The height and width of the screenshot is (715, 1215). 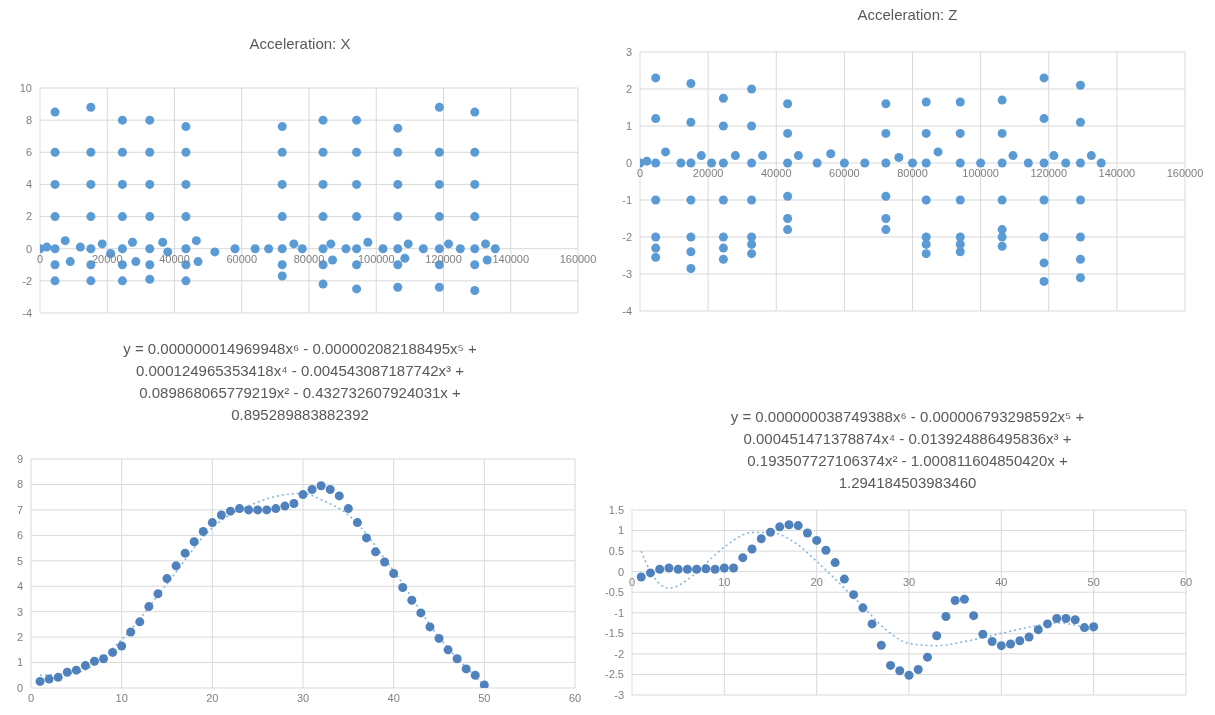 I want to click on chart-title: Acceleration: X, so click(x=300, y=44).